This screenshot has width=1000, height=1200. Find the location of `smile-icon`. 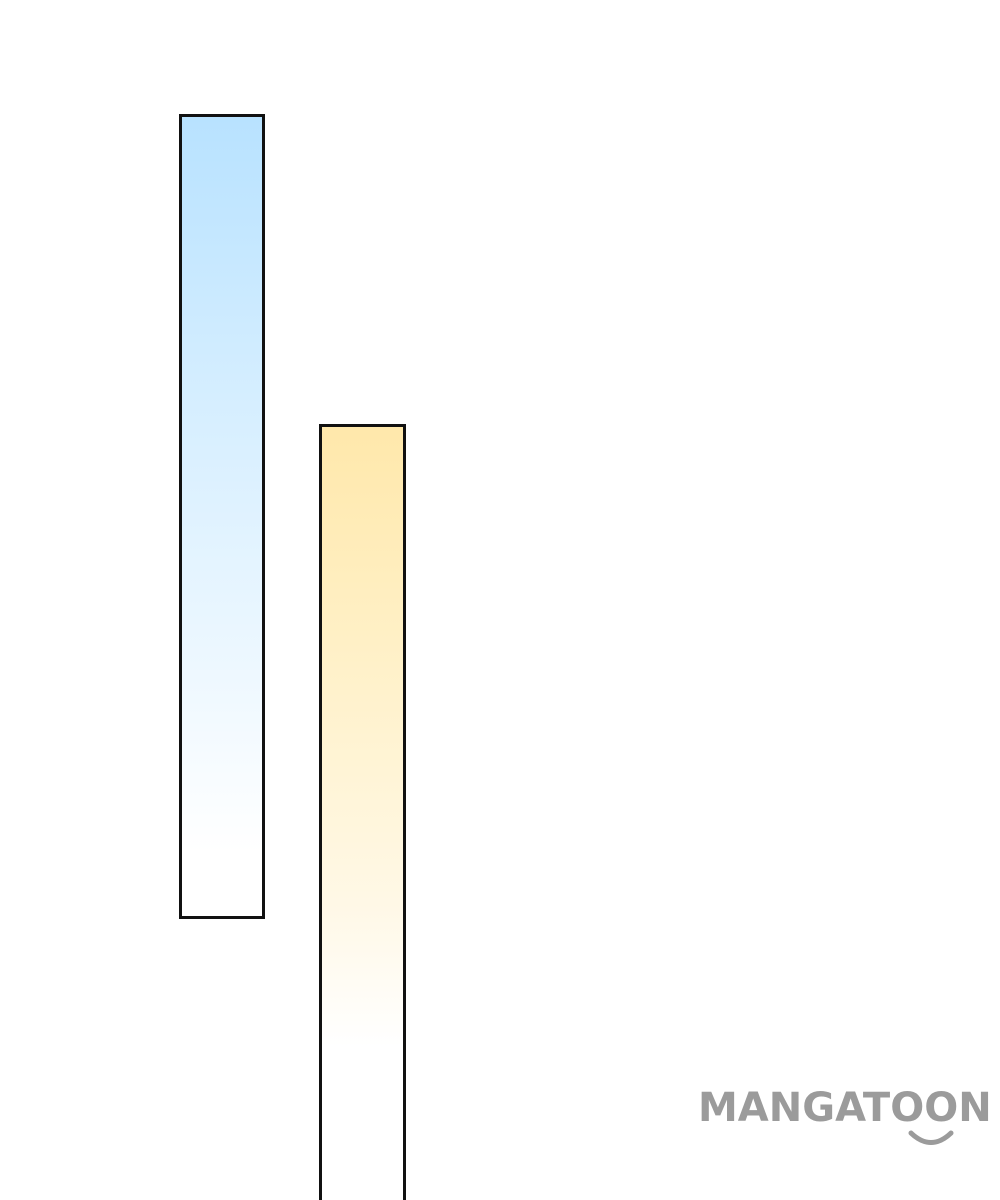

smile-icon is located at coordinates (931, 1137).